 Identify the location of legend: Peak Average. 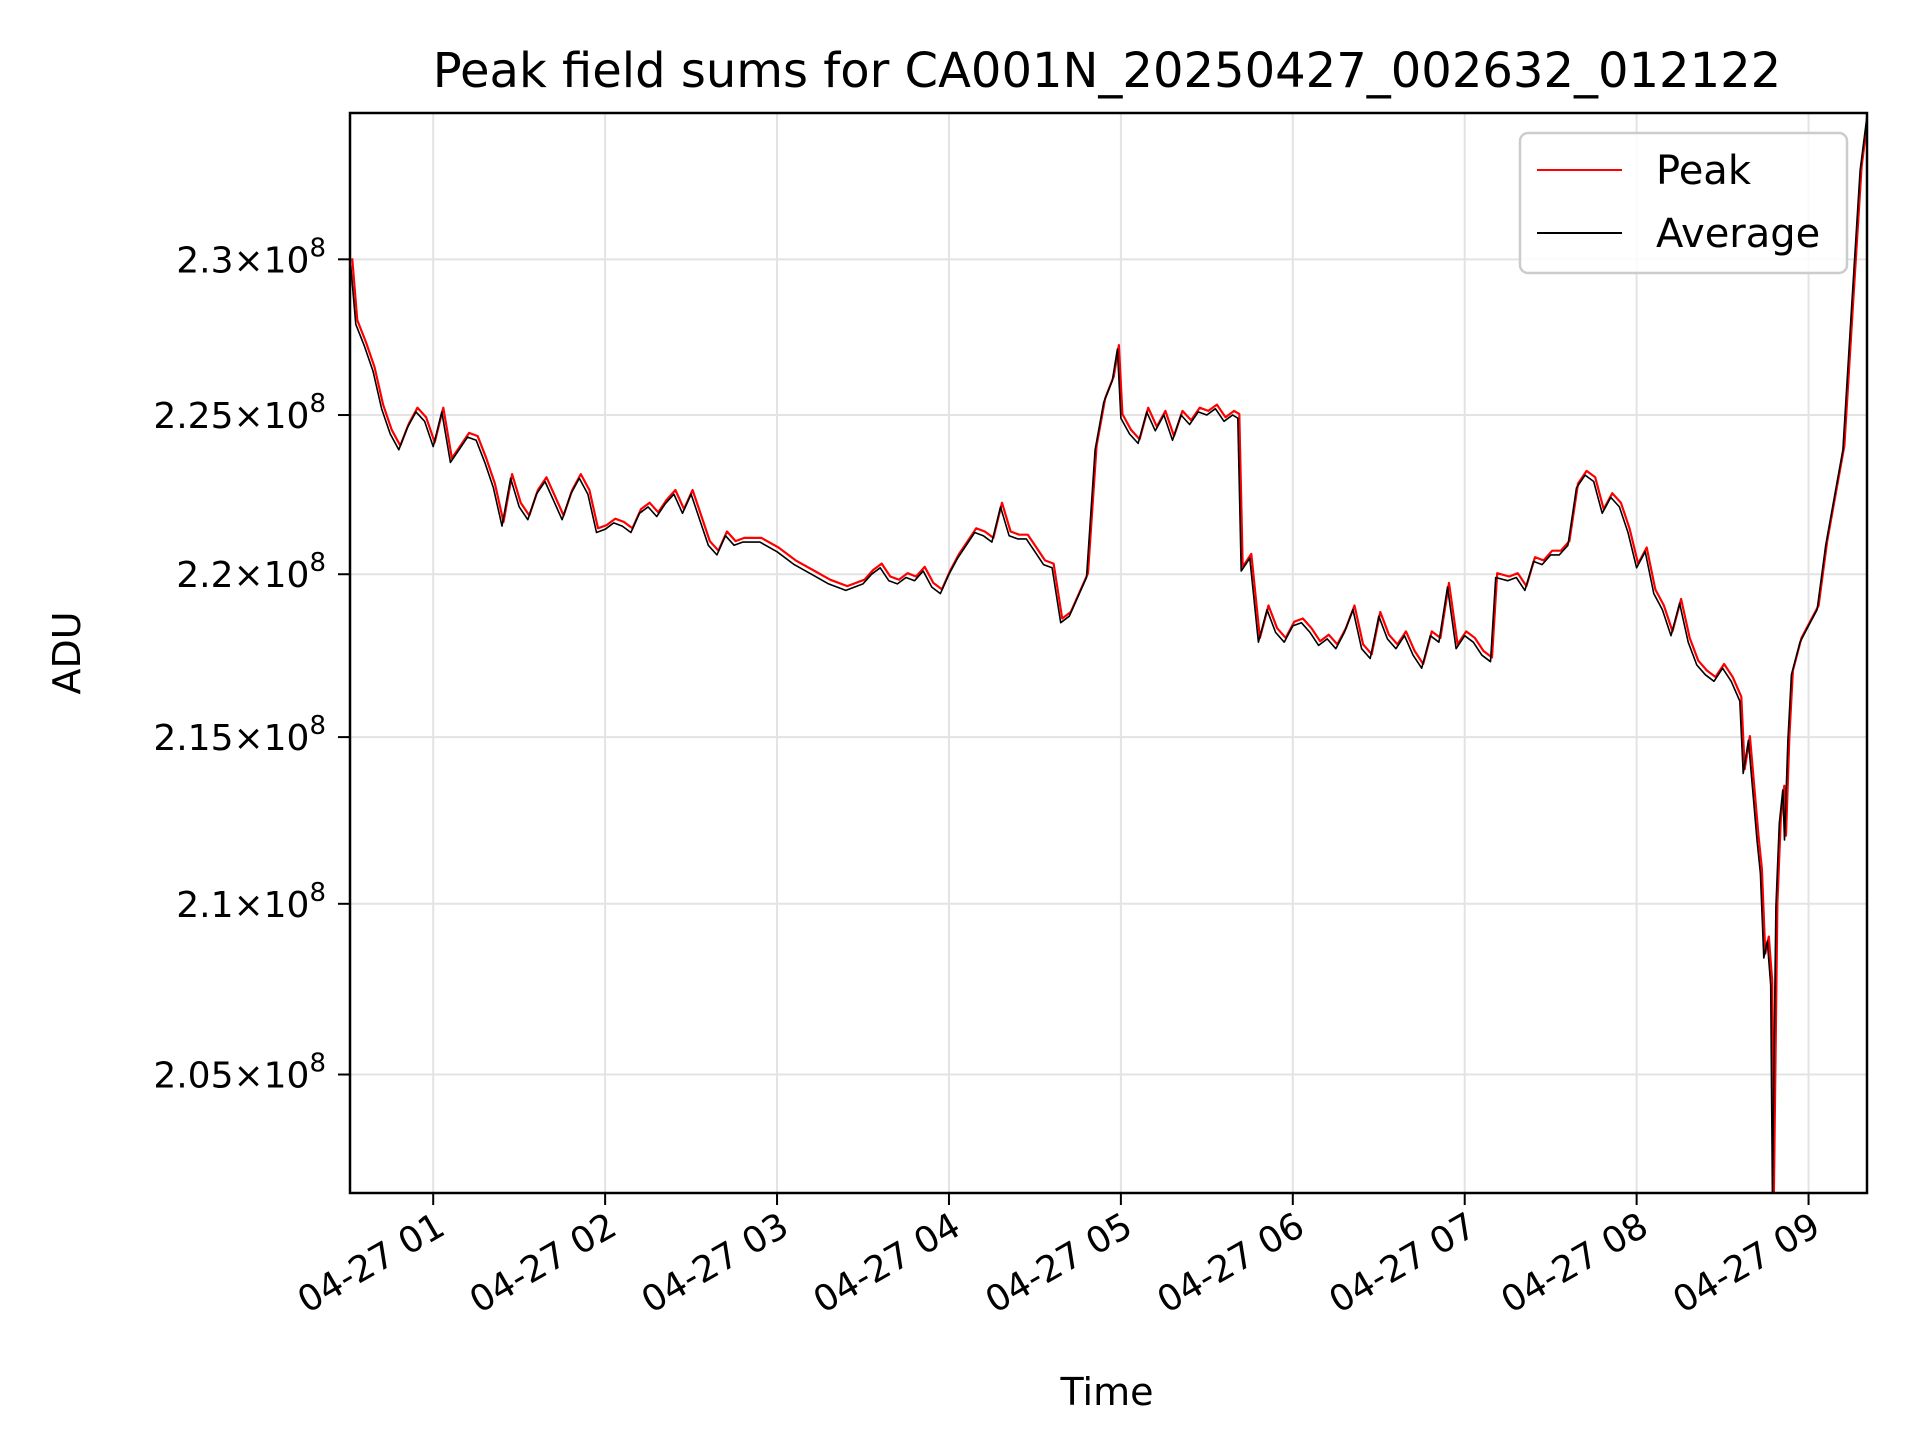
(1683, 203).